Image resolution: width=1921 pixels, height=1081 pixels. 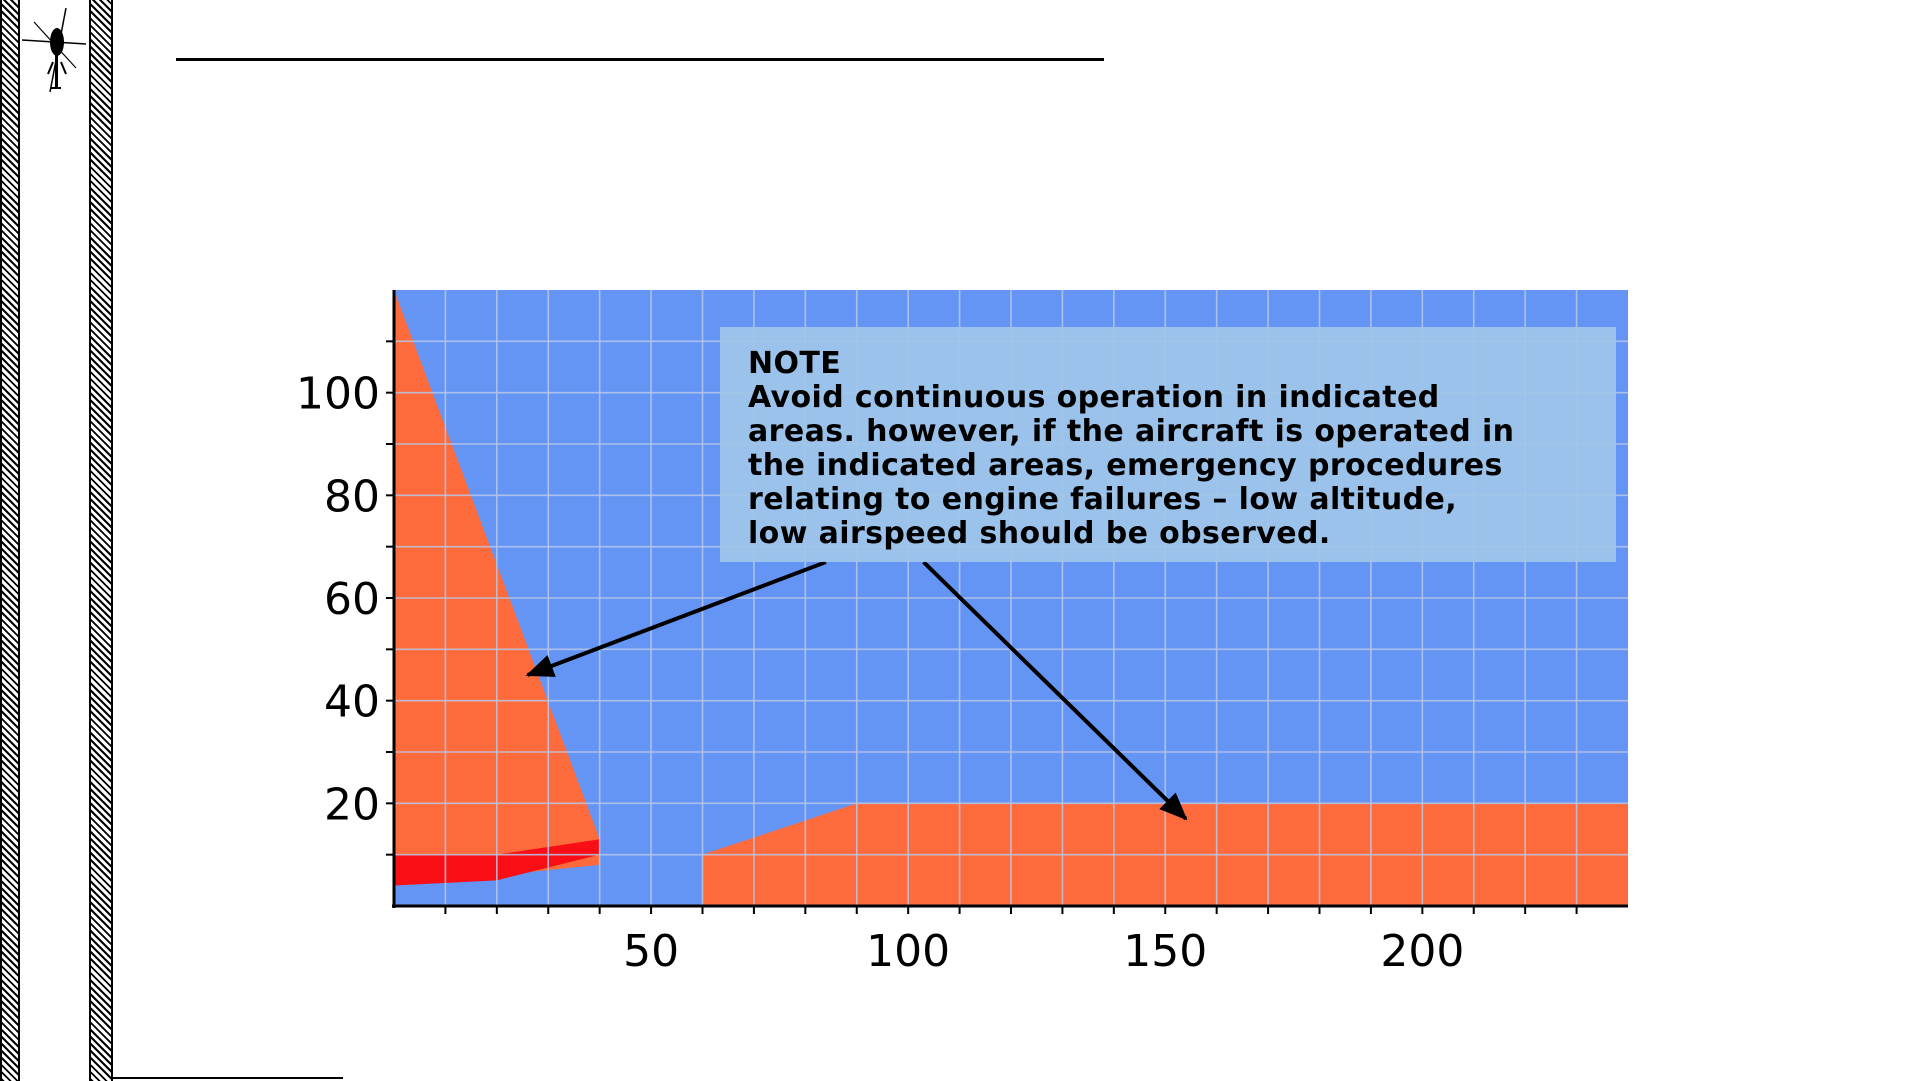 I want to click on x-tick-label: 200, so click(x=1422, y=951).